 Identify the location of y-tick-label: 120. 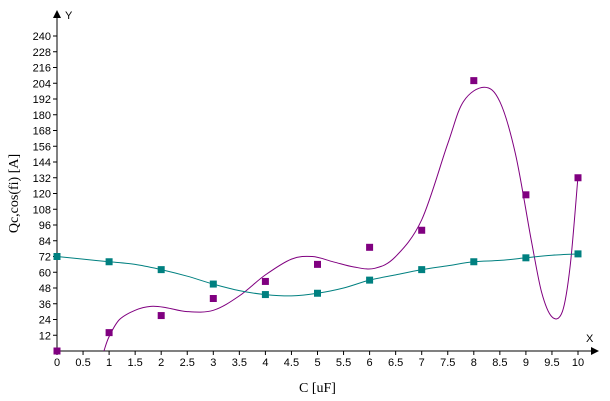
(42, 195).